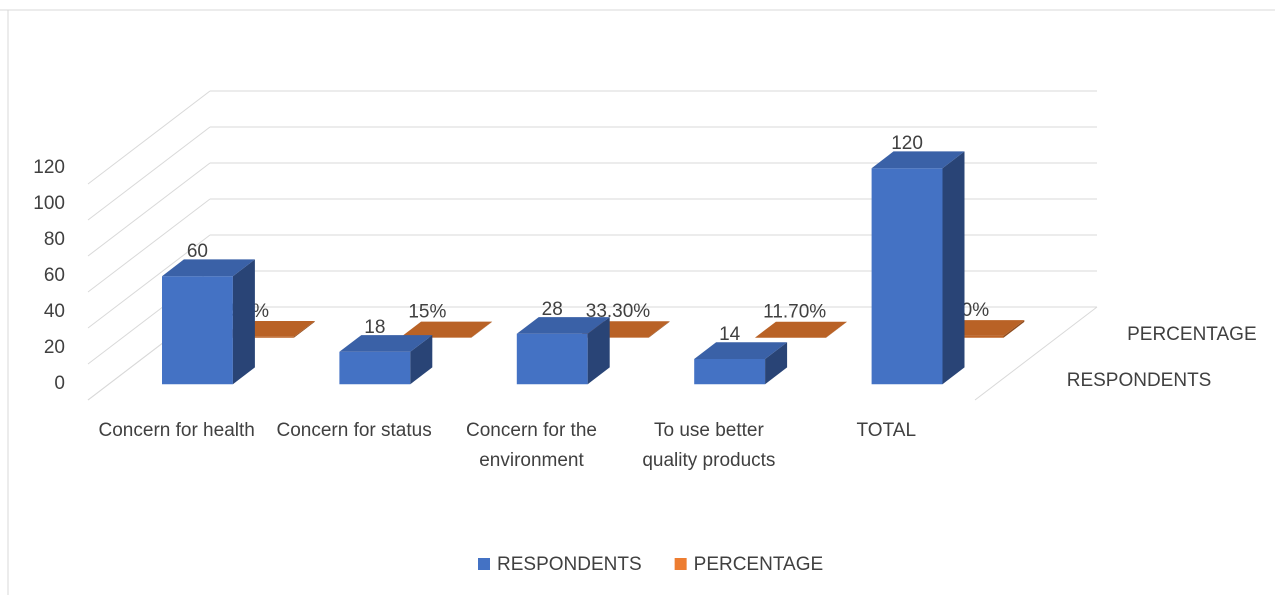  Describe the element at coordinates (709, 445) in the screenshot. I see `x-tick-label: To use better quality products` at that location.